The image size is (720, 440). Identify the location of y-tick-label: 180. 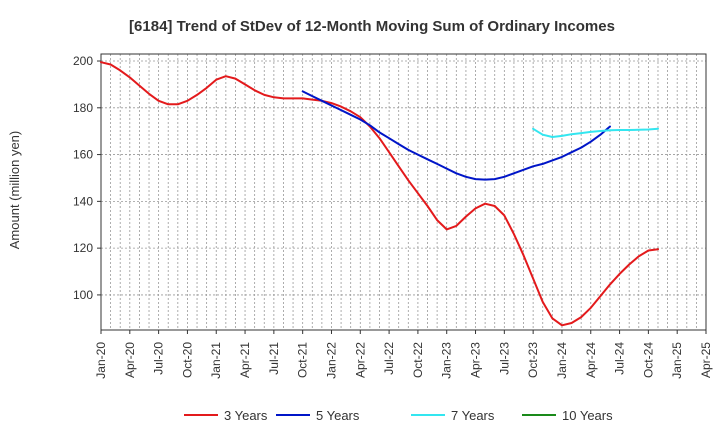
(83, 108).